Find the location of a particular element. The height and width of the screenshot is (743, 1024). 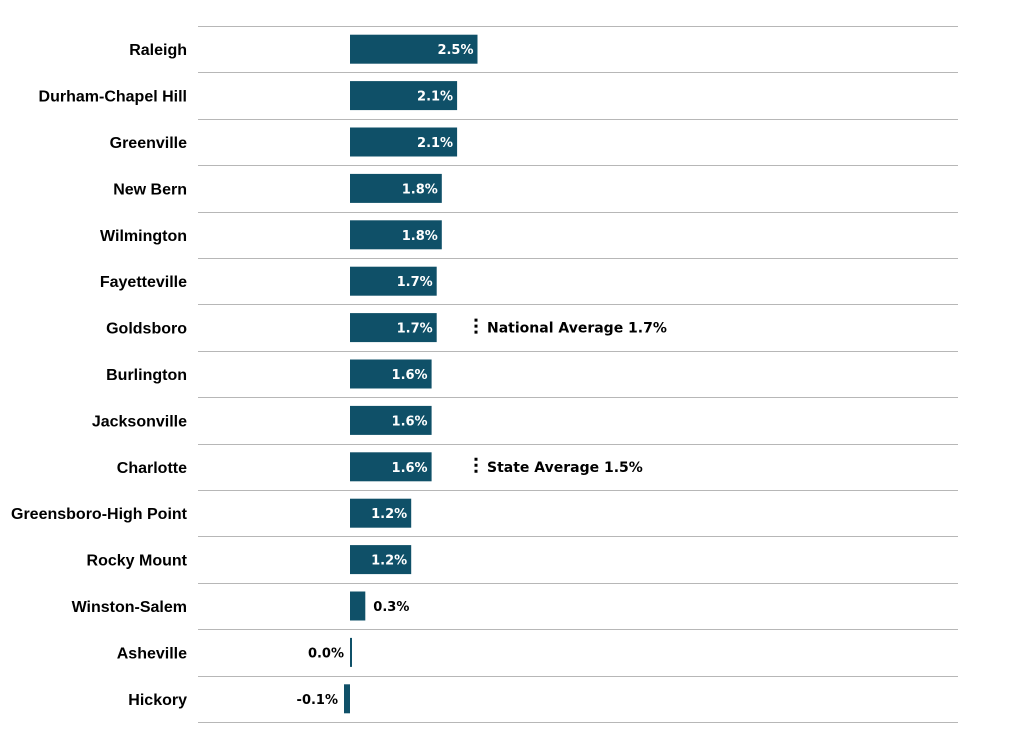

bars is located at coordinates (411, 374).